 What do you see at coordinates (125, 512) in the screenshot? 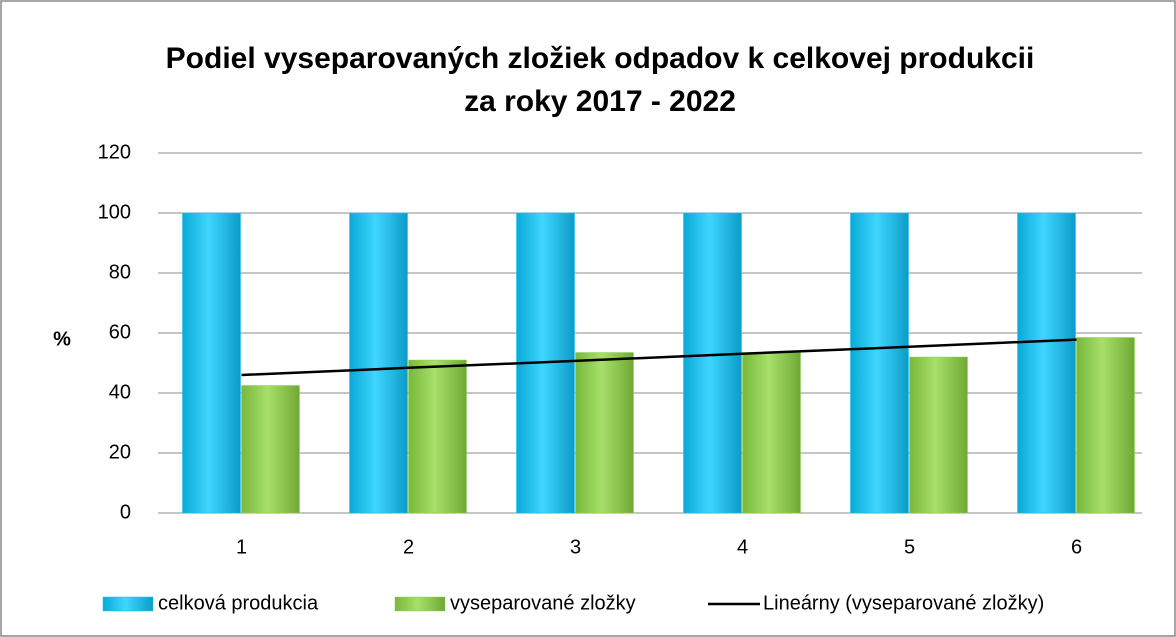
I see `y-tick-label: 0` at bounding box center [125, 512].